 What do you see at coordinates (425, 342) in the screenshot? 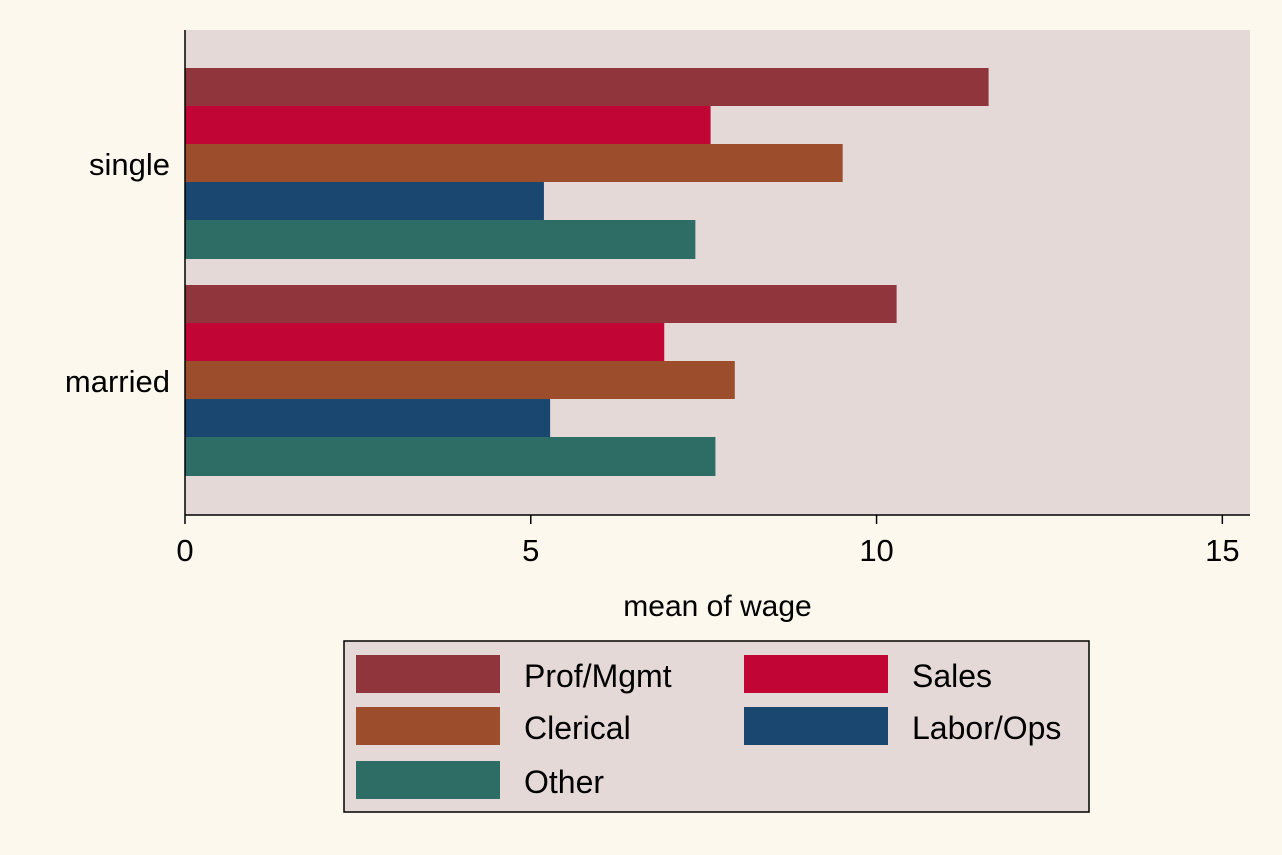
I see `bar-married-sales` at bounding box center [425, 342].